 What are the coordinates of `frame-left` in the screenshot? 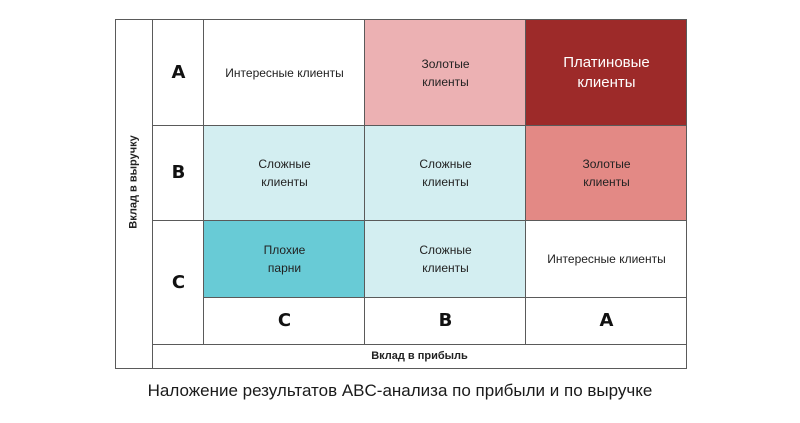 It's located at (115, 194).